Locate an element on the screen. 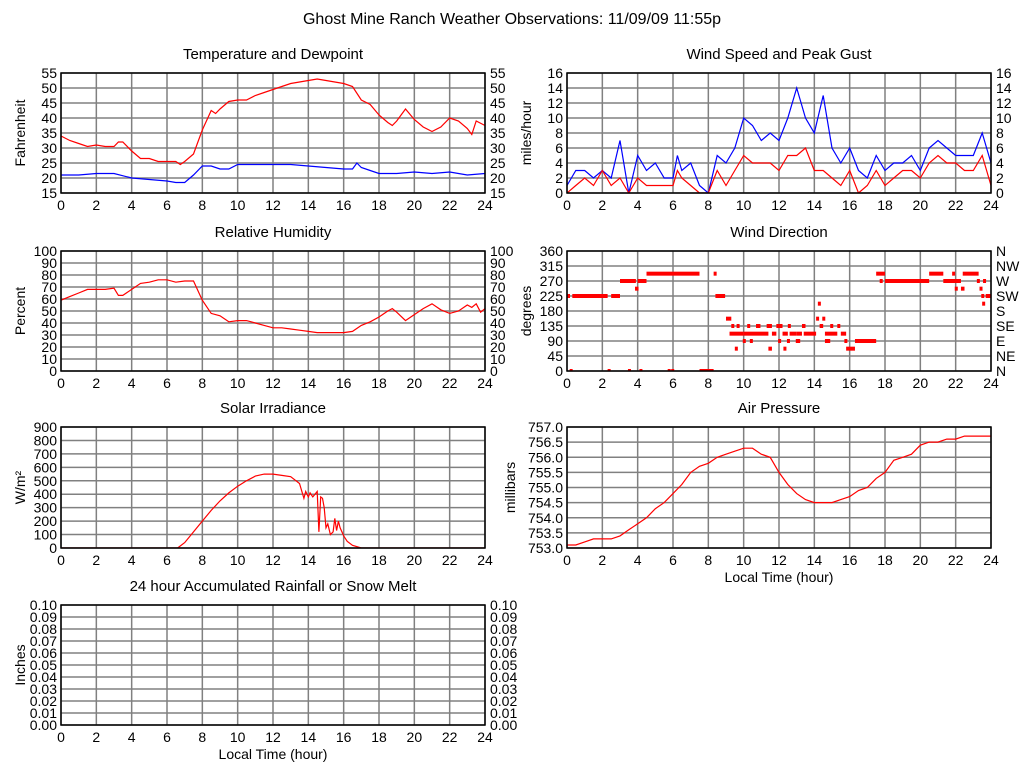 The height and width of the screenshot is (773, 1024). y-tick-label-right: 15 is located at coordinates (498, 193).